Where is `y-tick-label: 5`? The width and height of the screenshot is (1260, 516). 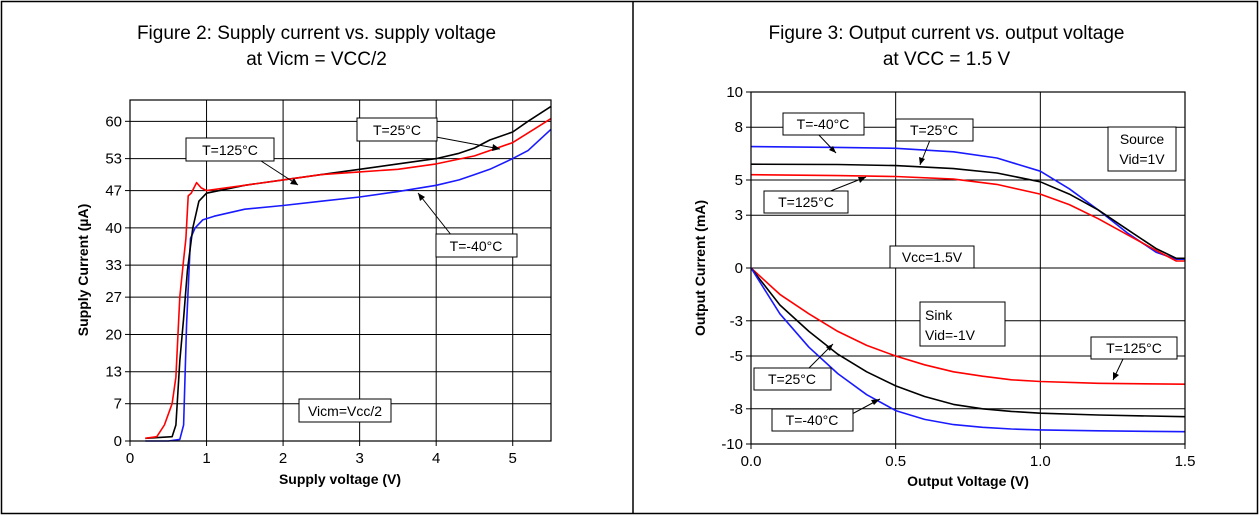
y-tick-label: 5 is located at coordinates (739, 180).